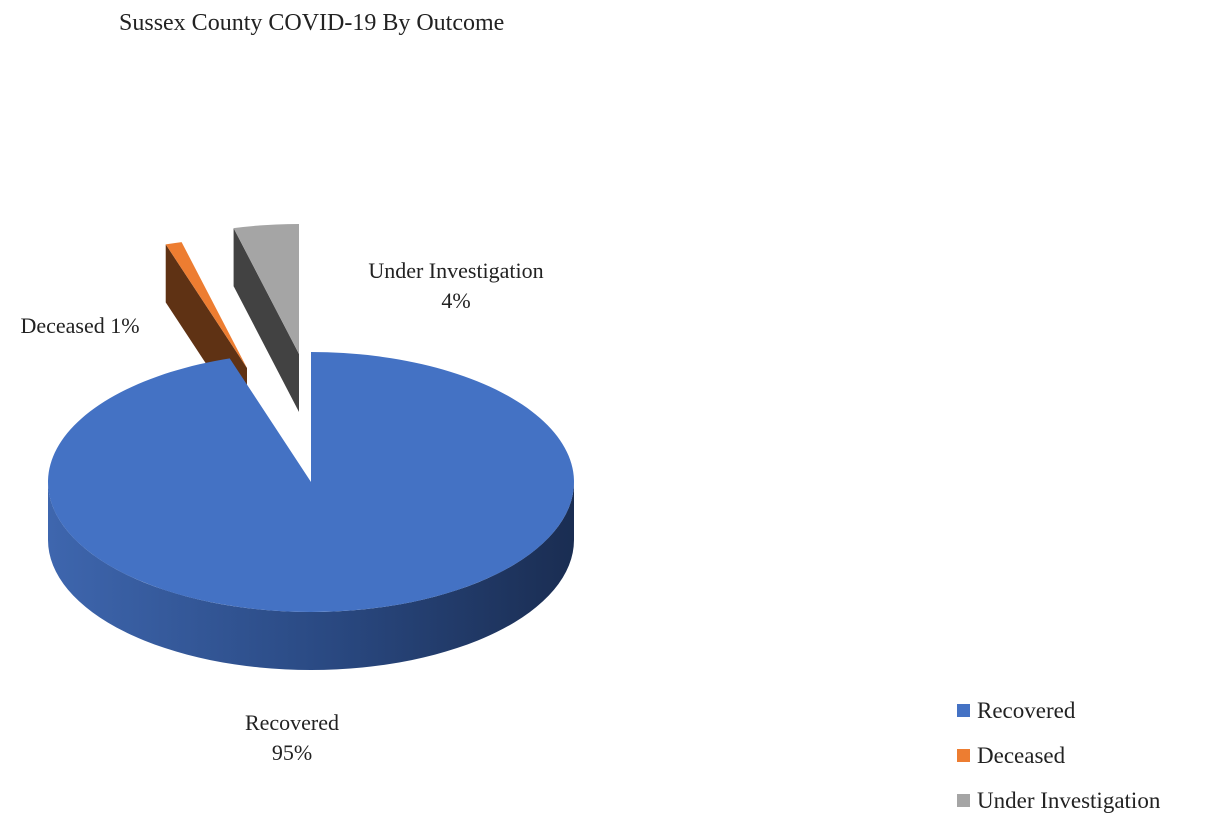  I want to click on legend-swatch-recovered, so click(963, 710).